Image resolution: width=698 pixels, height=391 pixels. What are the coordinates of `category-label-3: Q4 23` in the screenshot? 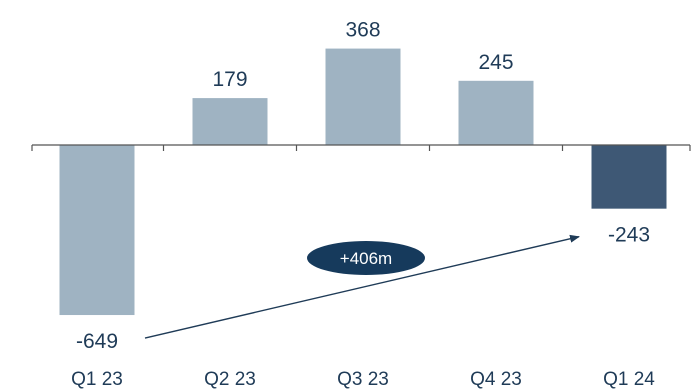 It's located at (496, 379).